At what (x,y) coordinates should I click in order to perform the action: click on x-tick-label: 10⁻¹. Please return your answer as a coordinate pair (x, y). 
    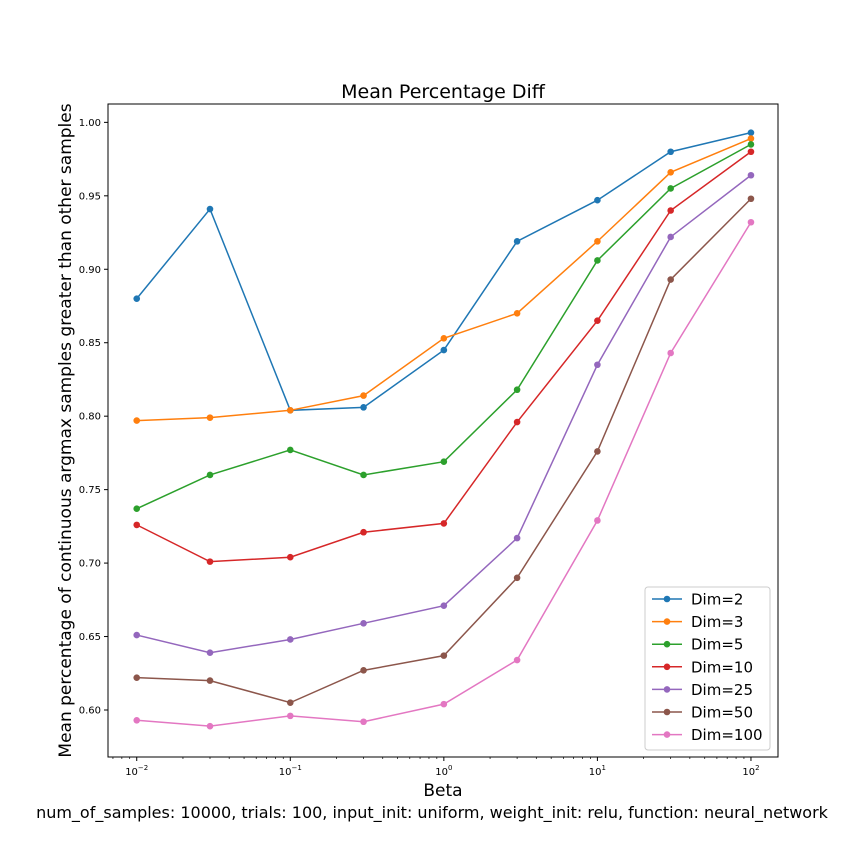
    Looking at the image, I should click on (290, 771).